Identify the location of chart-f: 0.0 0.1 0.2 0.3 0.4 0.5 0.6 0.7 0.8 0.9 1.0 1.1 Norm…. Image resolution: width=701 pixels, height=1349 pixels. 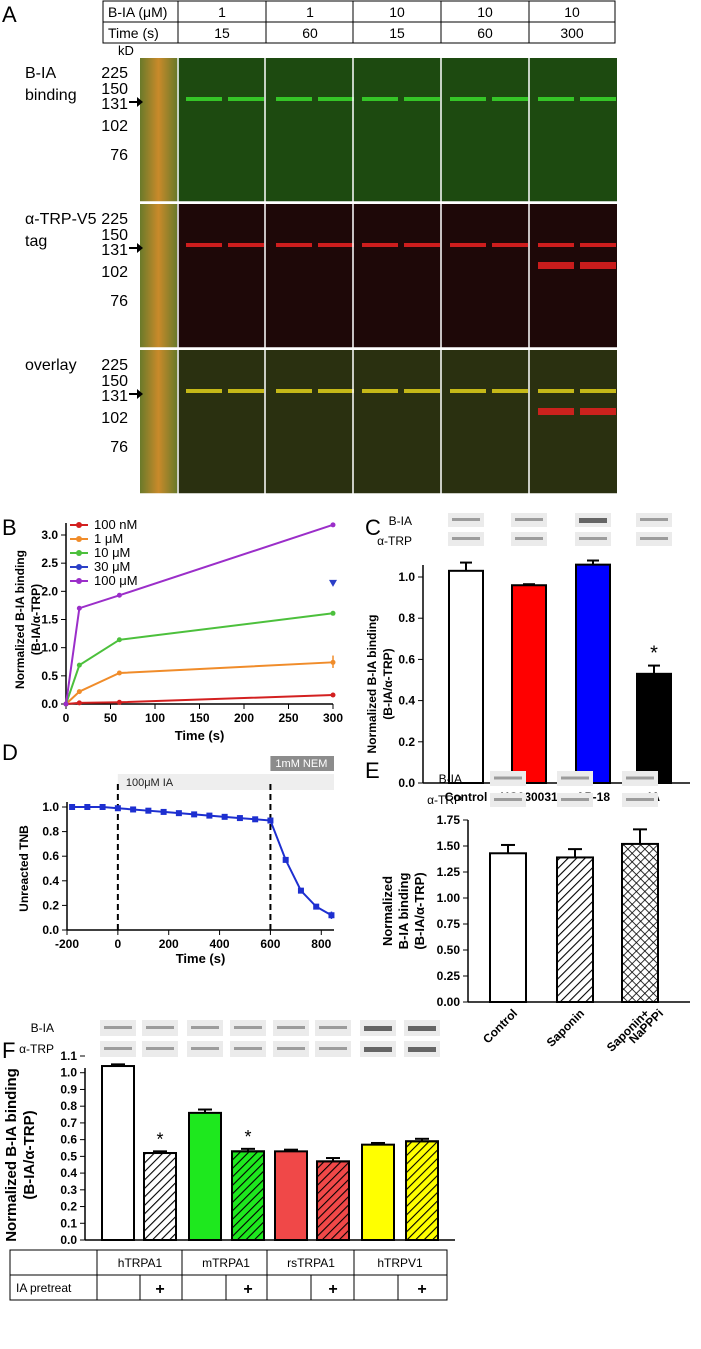
(229, 1160).